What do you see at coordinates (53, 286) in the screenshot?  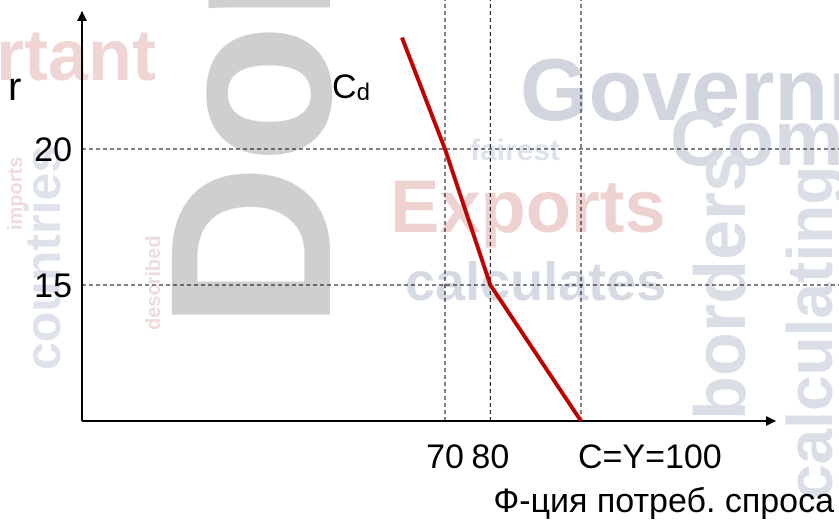 I see `y-tick-label: 15` at bounding box center [53, 286].